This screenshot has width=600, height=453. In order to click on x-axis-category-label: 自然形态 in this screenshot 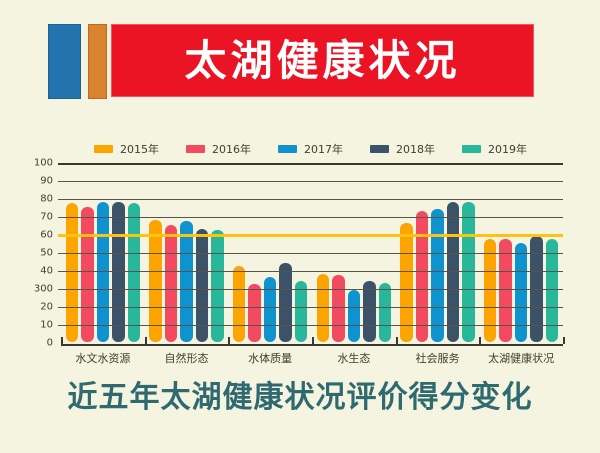, I will do `click(186, 358)`.